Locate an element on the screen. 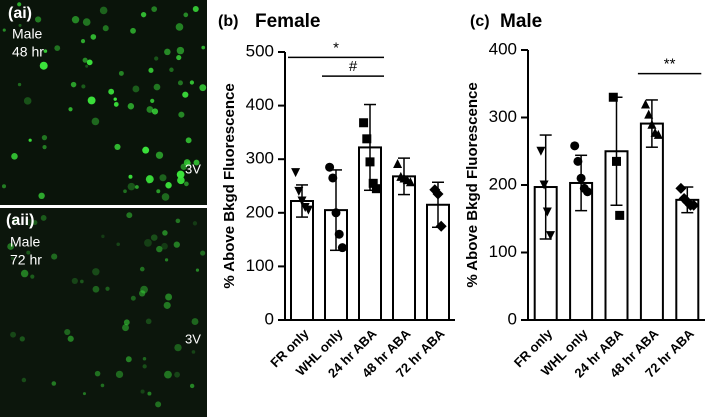  chart-title: Male is located at coordinates (521, 21).